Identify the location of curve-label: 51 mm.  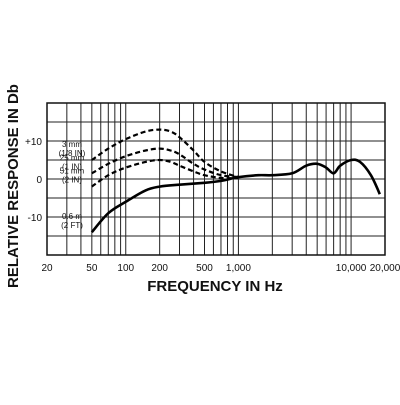
(72, 171).